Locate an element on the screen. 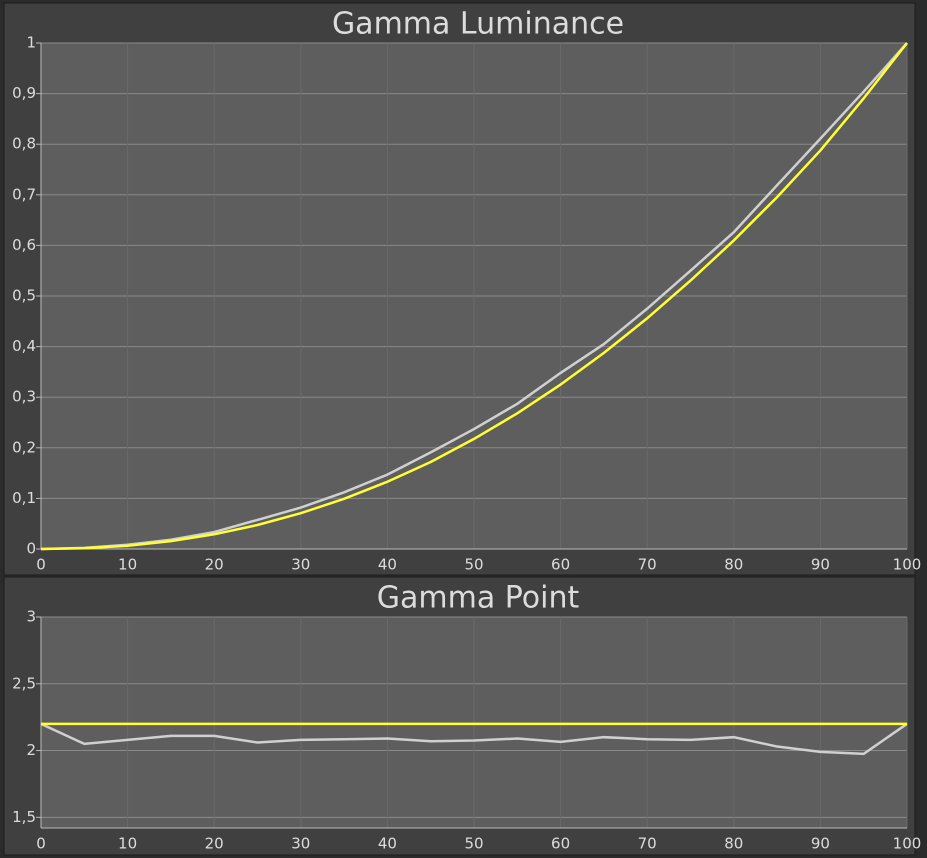  y-tick-label: 0,3 is located at coordinates (24, 397).